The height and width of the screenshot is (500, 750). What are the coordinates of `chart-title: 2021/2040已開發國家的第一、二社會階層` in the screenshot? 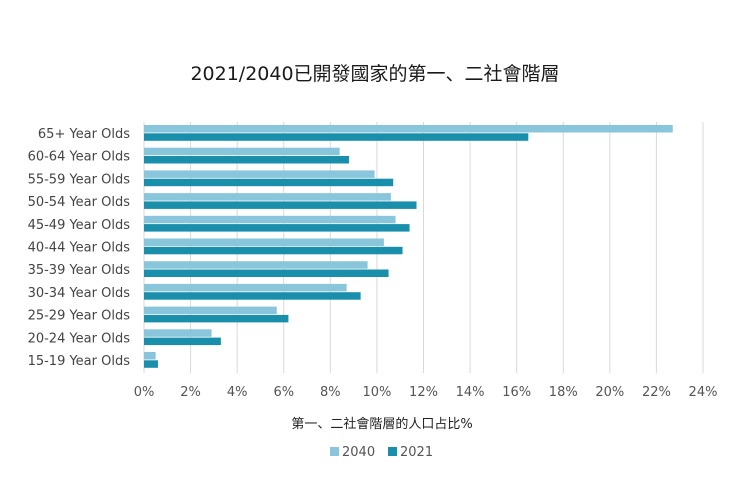 It's located at (374, 74).